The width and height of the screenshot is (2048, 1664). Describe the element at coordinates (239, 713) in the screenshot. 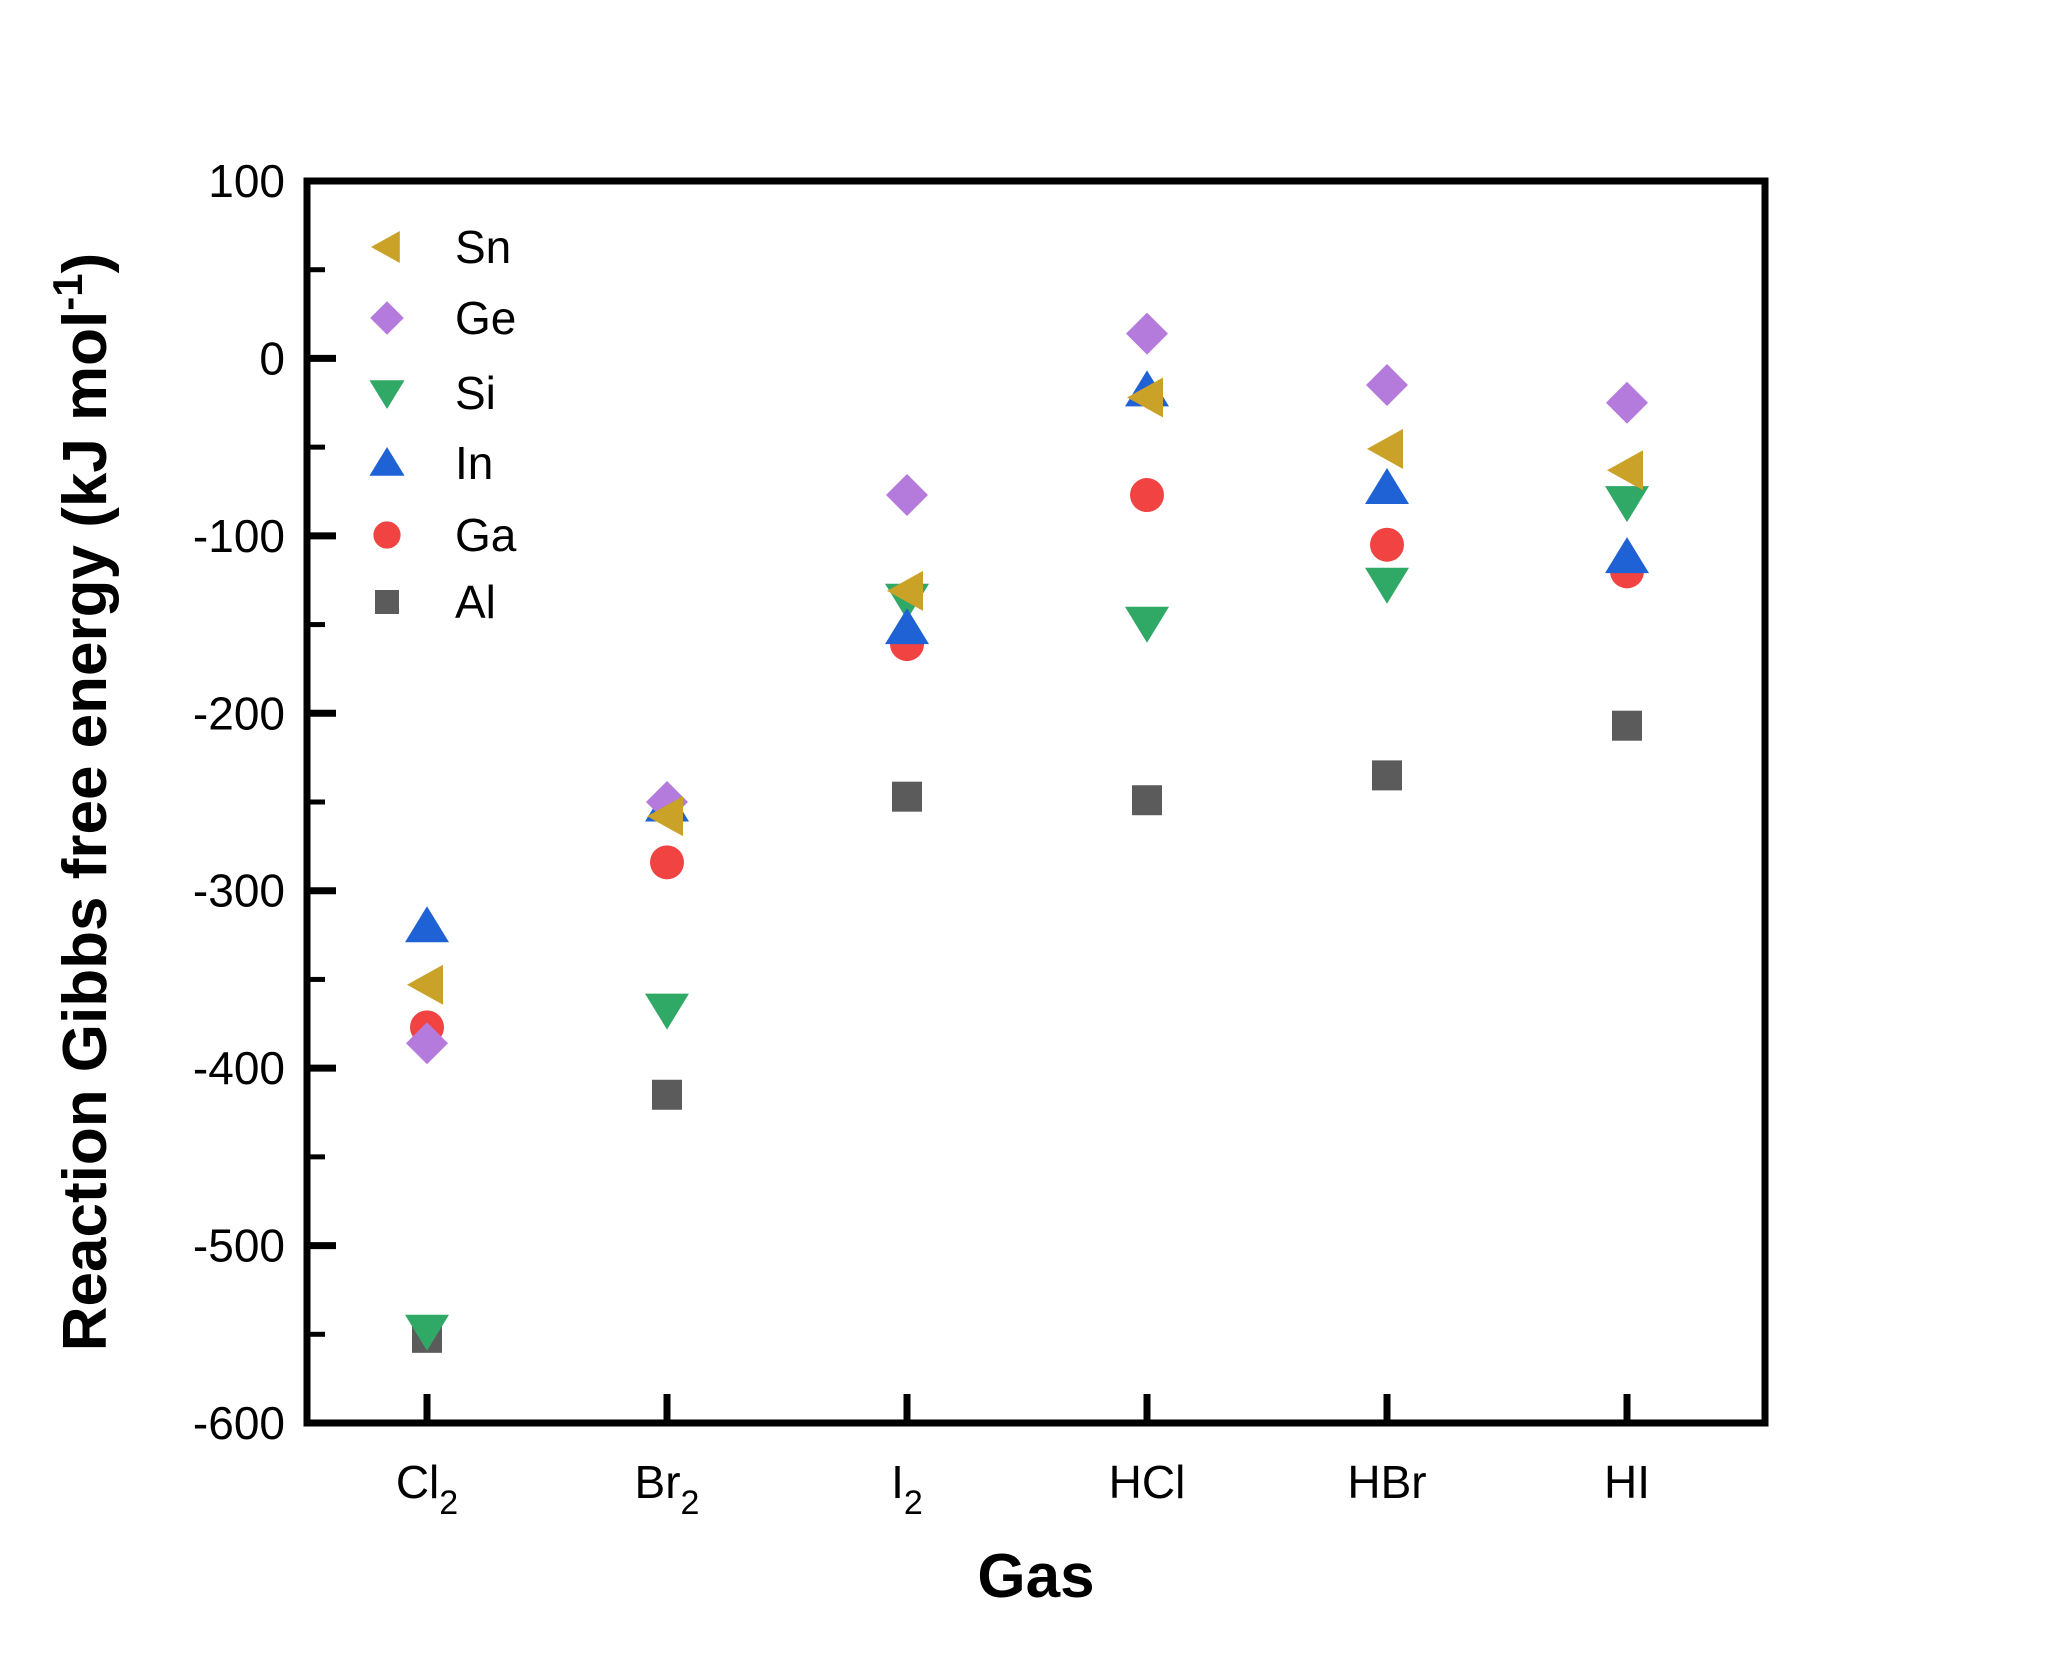

I see `y-tick-label: -200` at that location.